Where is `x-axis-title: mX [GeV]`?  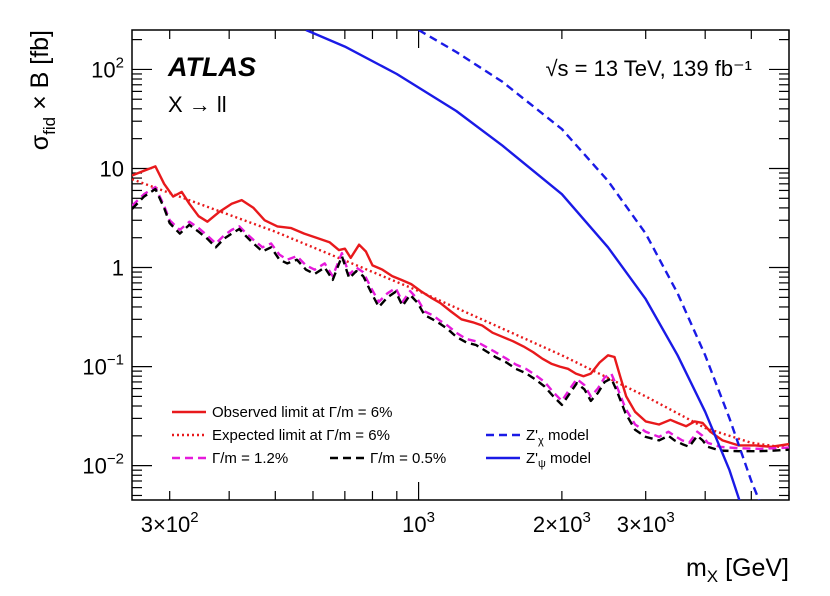 x-axis-title: mX [GeV] is located at coordinates (737, 570).